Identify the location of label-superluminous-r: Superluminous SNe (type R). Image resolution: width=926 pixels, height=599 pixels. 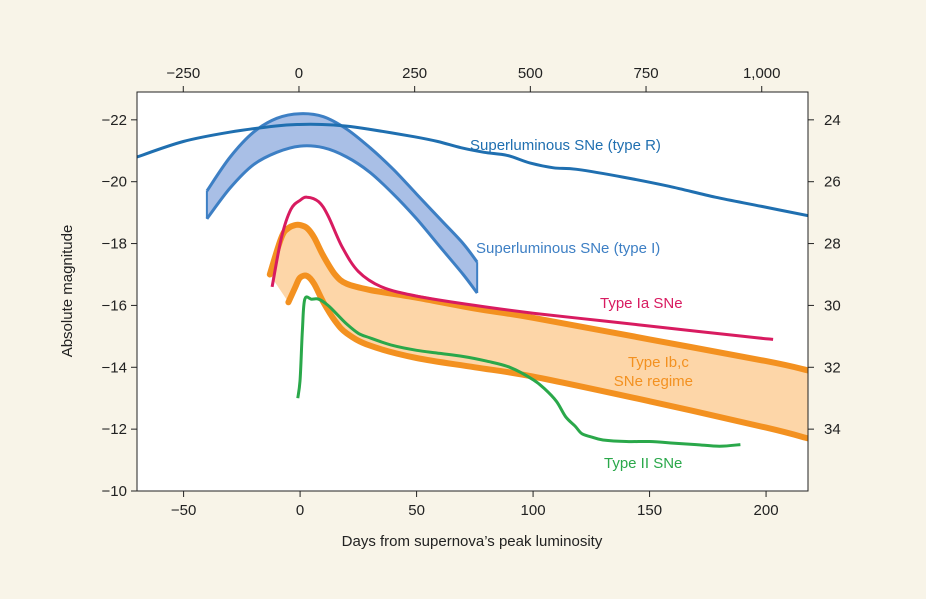
(565, 145).